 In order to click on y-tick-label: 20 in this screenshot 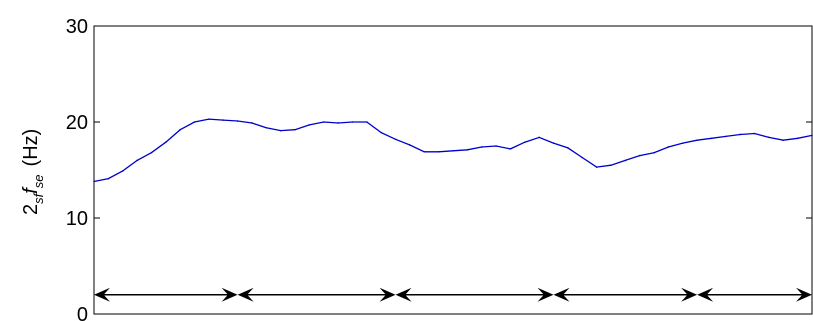, I will do `click(77, 123)`.